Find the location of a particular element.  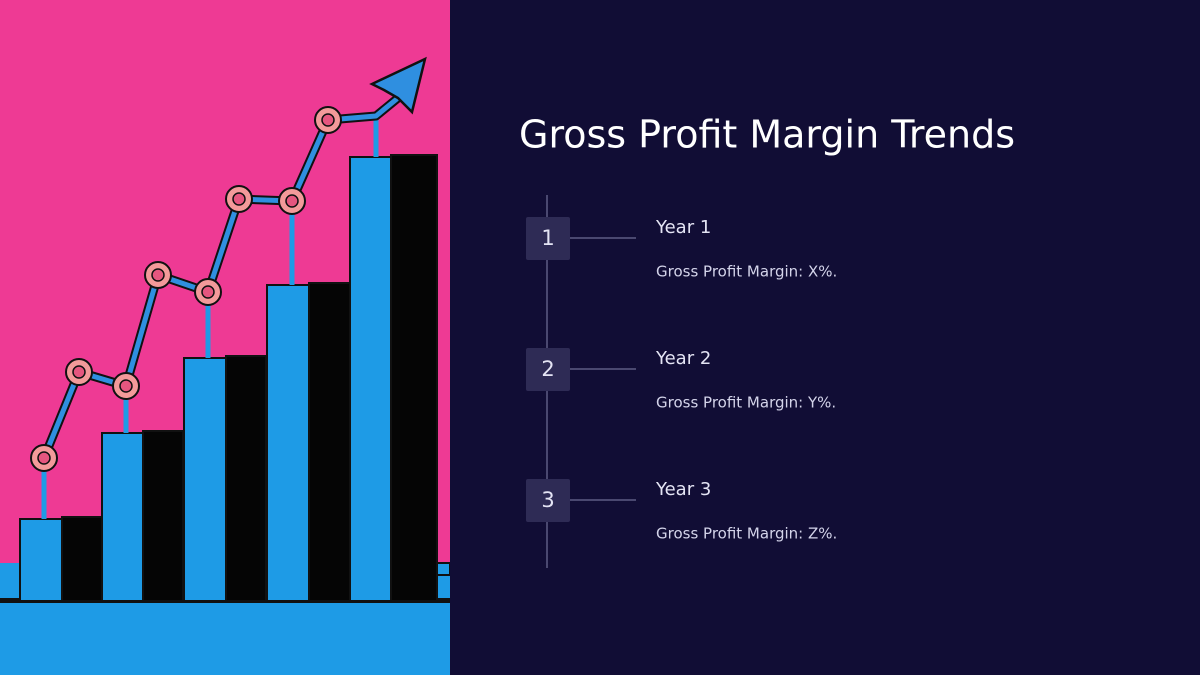

step-number: 1 is located at coordinates (547, 238).